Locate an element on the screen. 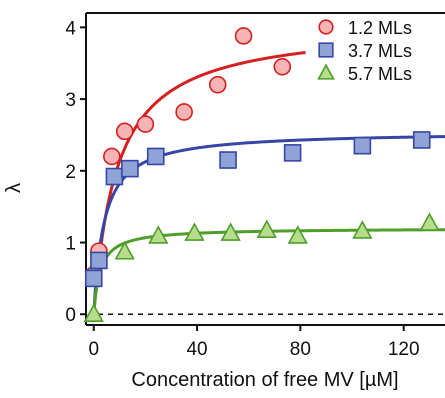  x-axis-title: Concentration of free MV [µM] is located at coordinates (264, 380).